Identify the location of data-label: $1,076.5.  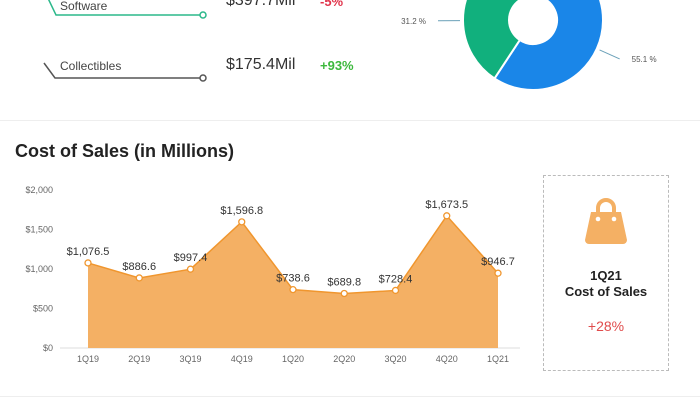
(88, 252).